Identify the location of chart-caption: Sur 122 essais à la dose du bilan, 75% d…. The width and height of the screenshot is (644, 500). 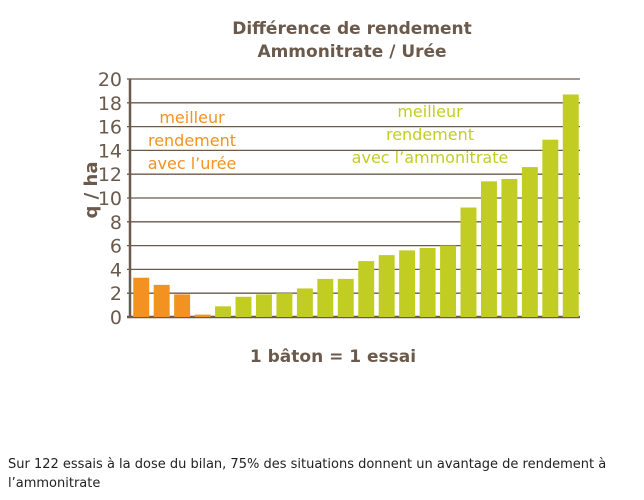
(307, 474).